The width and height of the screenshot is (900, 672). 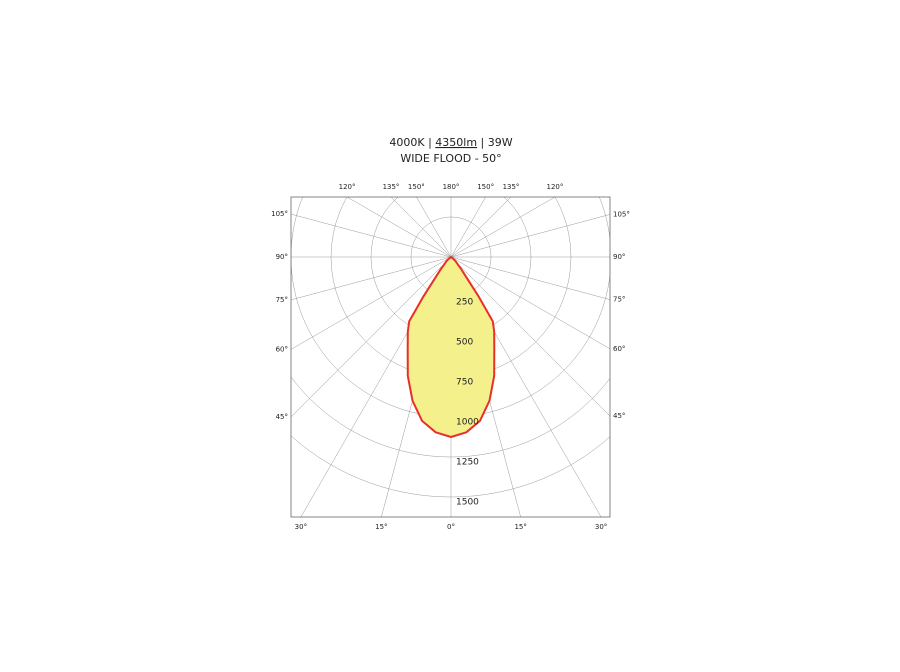 What do you see at coordinates (464, 383) in the screenshot?
I see `radial-tick-label: 750` at bounding box center [464, 383].